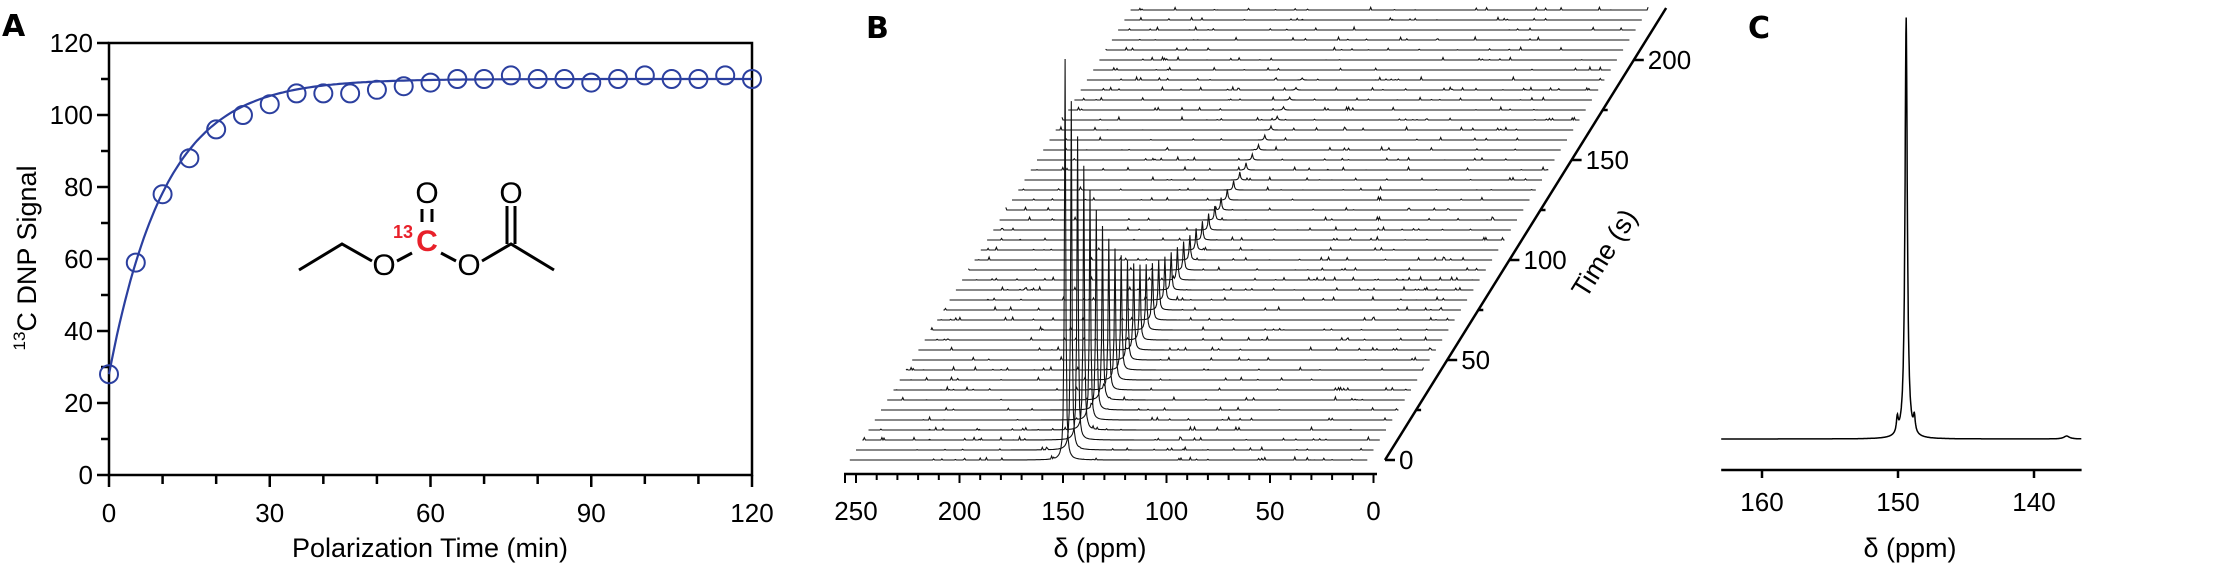 The image size is (2239, 579). I want to click on a-y-tick-label: 20, so click(78, 403).